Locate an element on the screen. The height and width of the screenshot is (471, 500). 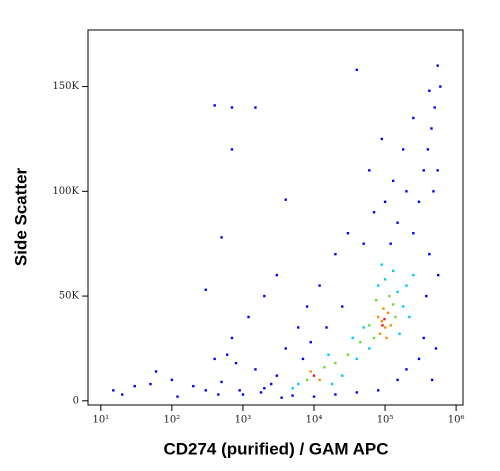
y-tick-label: 150K is located at coordinates (65, 86).